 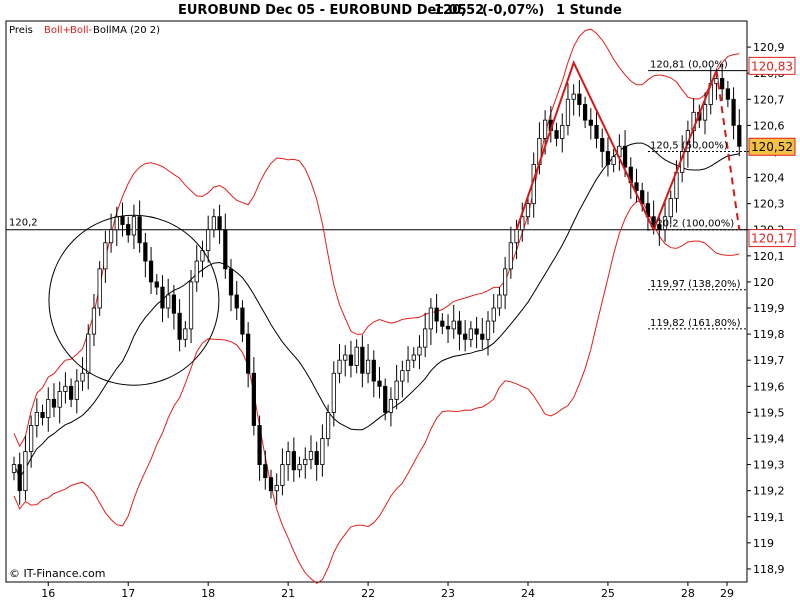 I want to click on x-tick-label: 22, so click(x=368, y=593).